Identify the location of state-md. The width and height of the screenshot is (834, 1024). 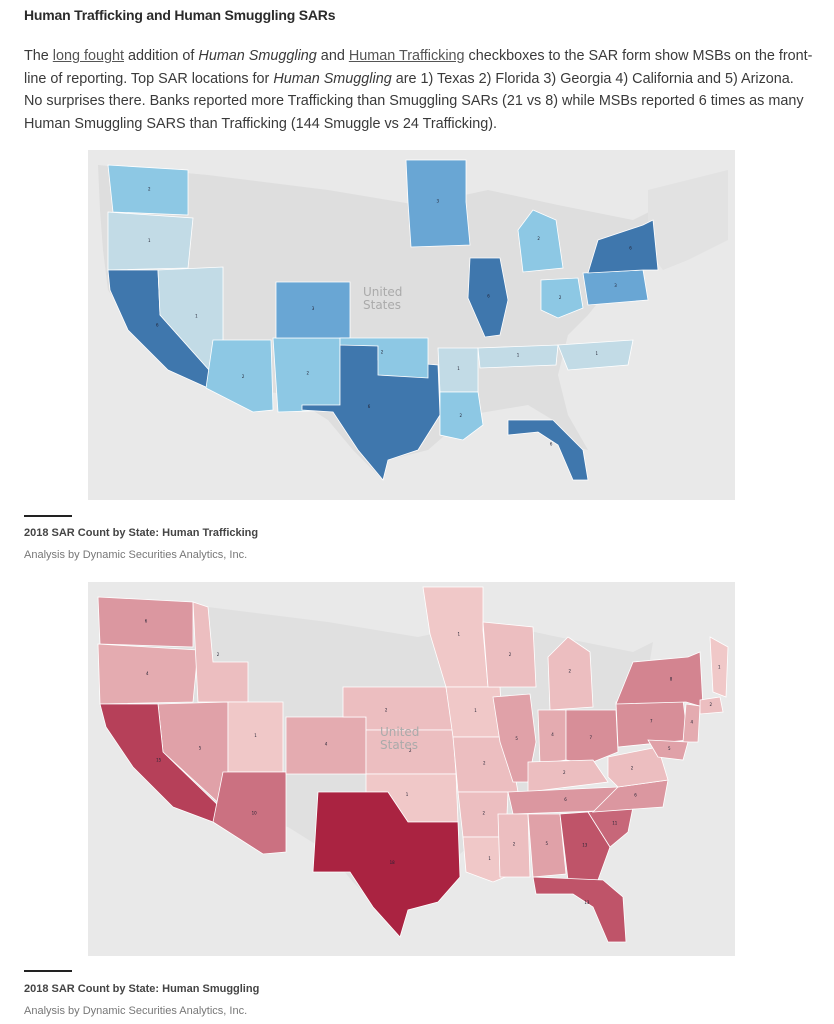
(668, 750).